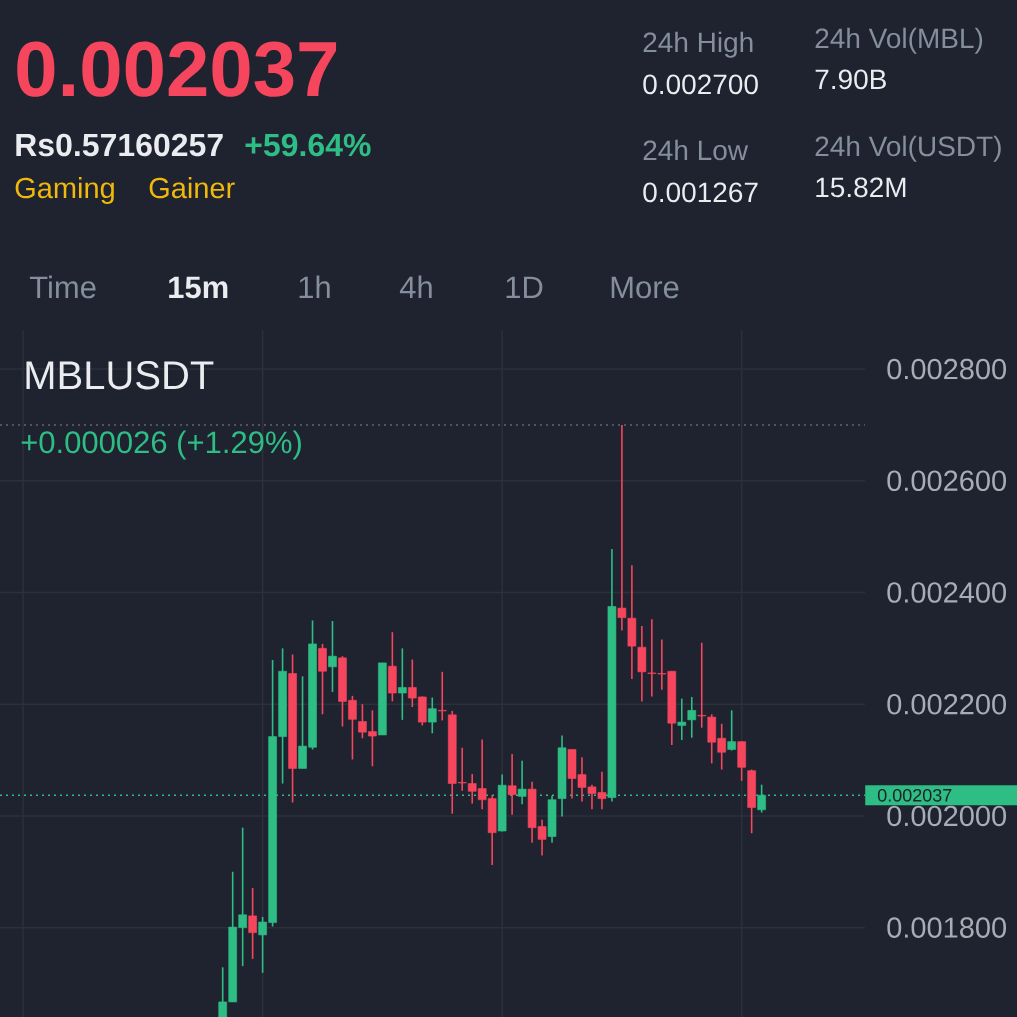 The image size is (1017, 1017). I want to click on text: 24h Low, so click(696, 150).